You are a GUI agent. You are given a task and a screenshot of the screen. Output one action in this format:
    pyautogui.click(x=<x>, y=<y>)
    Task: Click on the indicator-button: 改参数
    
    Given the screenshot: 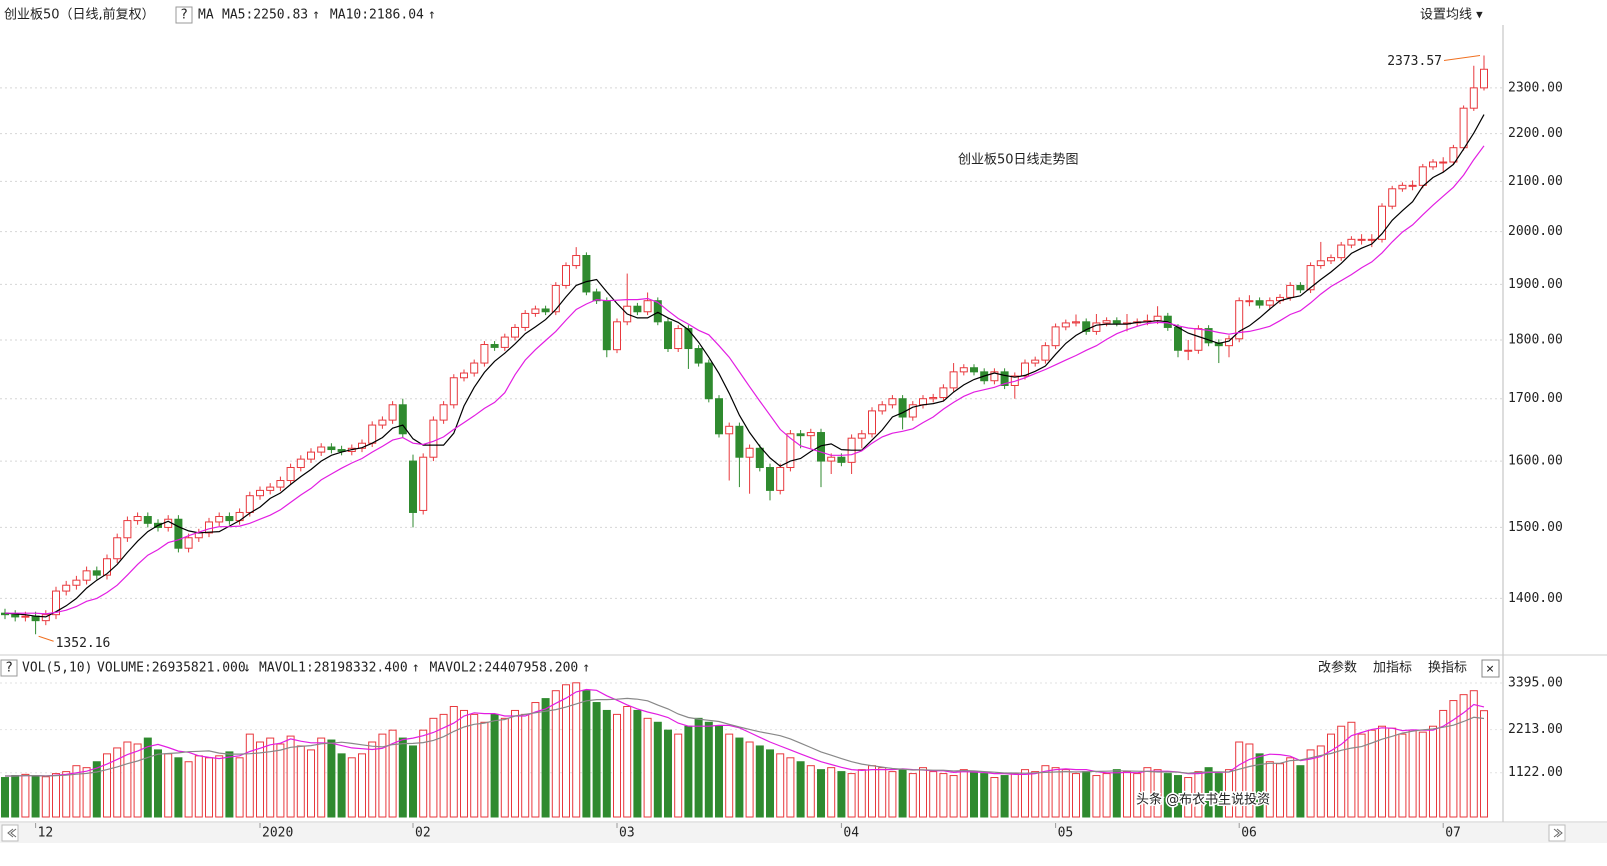 What is the action you would take?
    pyautogui.click(x=1337, y=668)
    